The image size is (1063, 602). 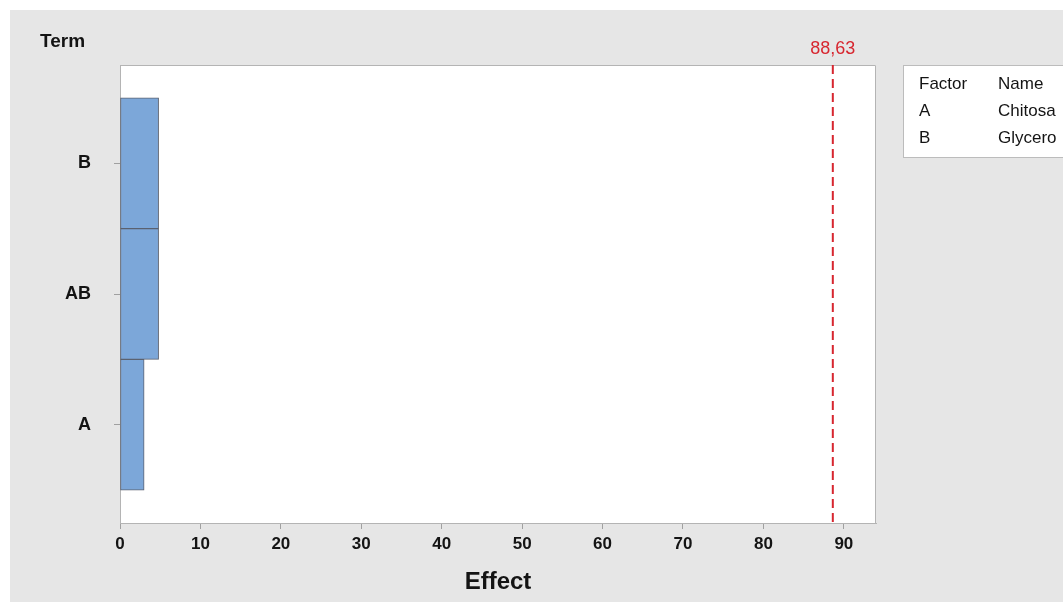 What do you see at coordinates (683, 543) in the screenshot?
I see `x-tick-label: 70` at bounding box center [683, 543].